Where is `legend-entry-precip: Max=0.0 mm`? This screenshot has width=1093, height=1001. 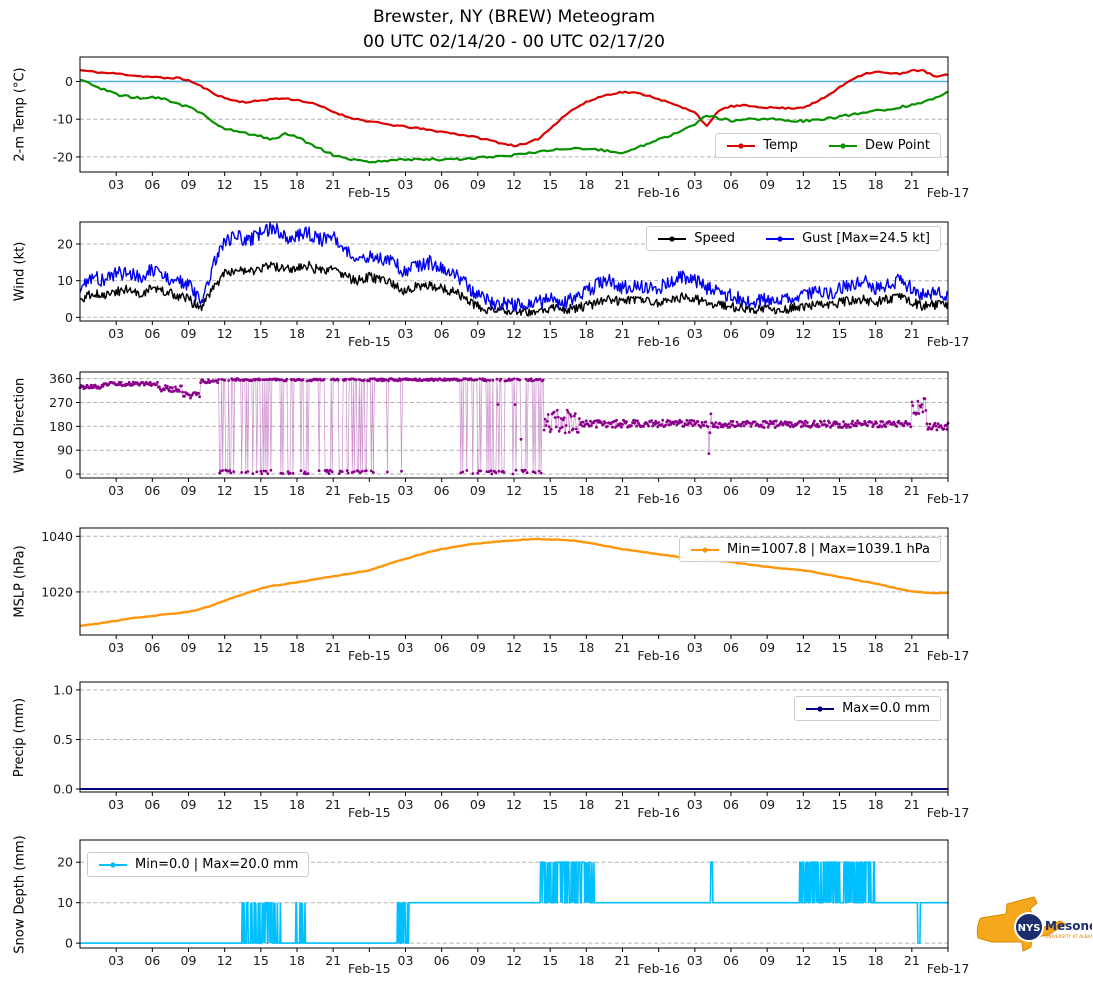
legend-entry-precip: Max=0.0 mm is located at coordinates (867, 708).